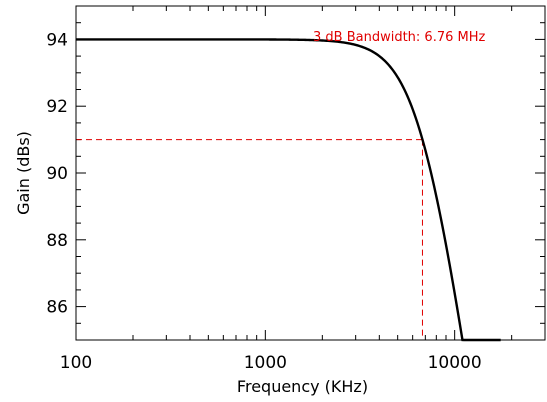  What do you see at coordinates (57, 241) in the screenshot?
I see `y-tick-label: 88` at bounding box center [57, 241].